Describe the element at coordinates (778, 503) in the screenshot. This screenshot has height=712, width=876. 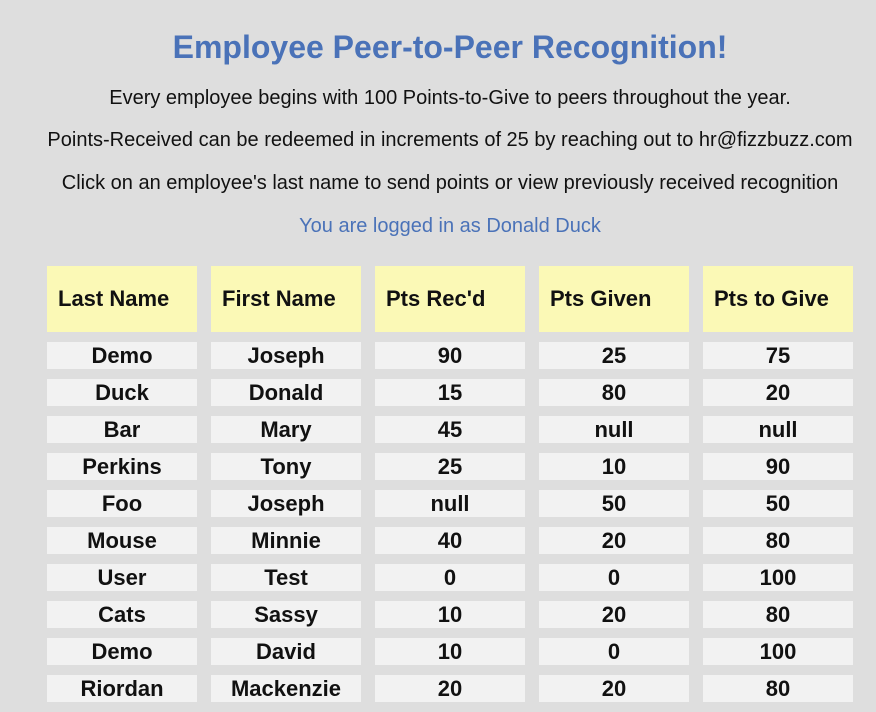
I see `pts-to-give-cell: 50` at that location.